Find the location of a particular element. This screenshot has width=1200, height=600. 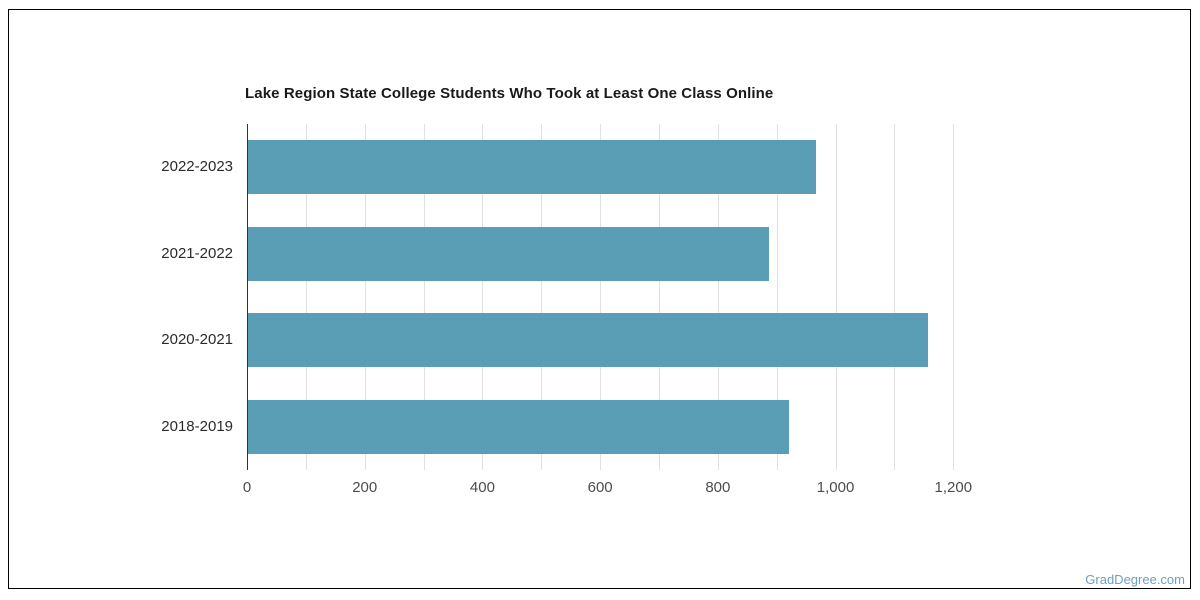

y-axis-line is located at coordinates (247, 297).